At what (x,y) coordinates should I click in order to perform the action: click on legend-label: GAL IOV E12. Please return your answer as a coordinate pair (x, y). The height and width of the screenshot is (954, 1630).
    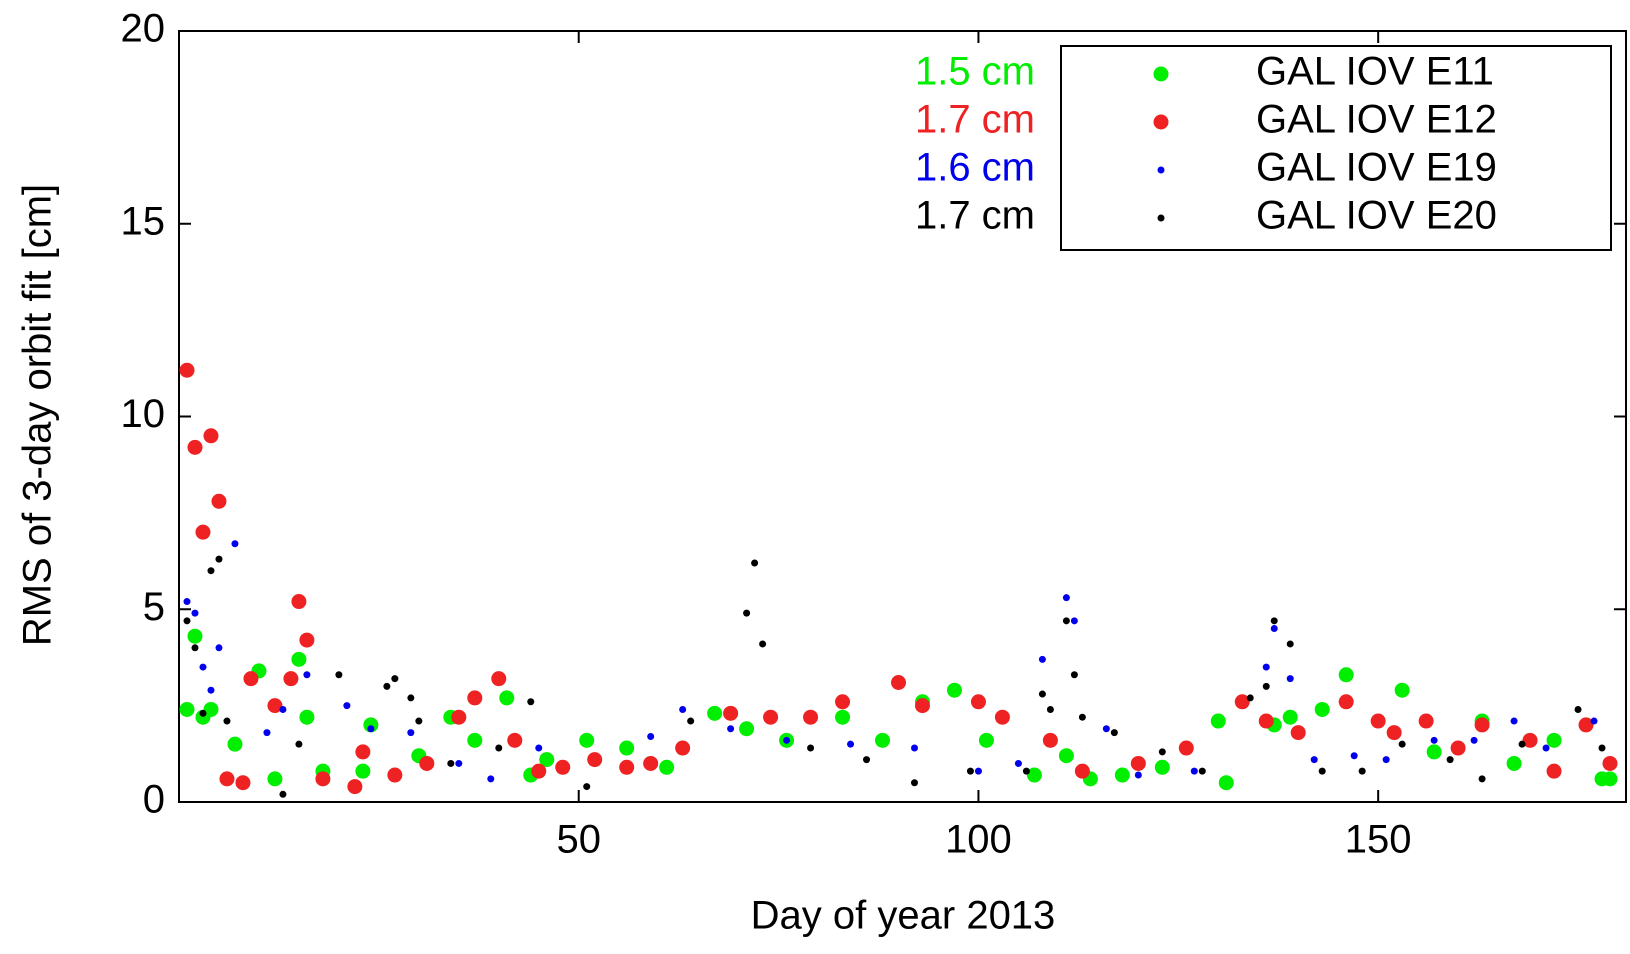
    Looking at the image, I should click on (1376, 120).